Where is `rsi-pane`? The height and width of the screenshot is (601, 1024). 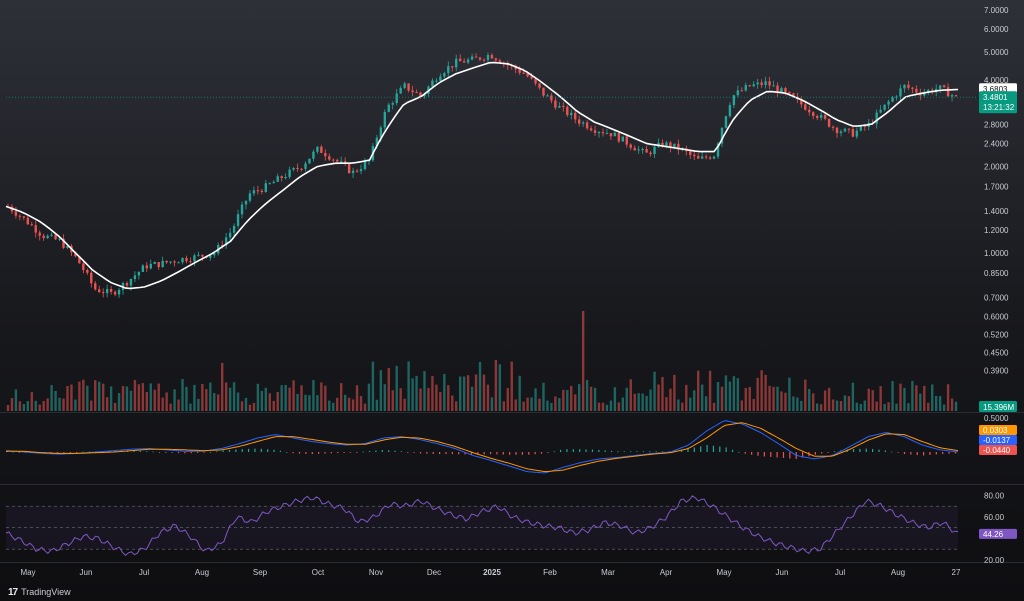 rsi-pane is located at coordinates (482, 525).